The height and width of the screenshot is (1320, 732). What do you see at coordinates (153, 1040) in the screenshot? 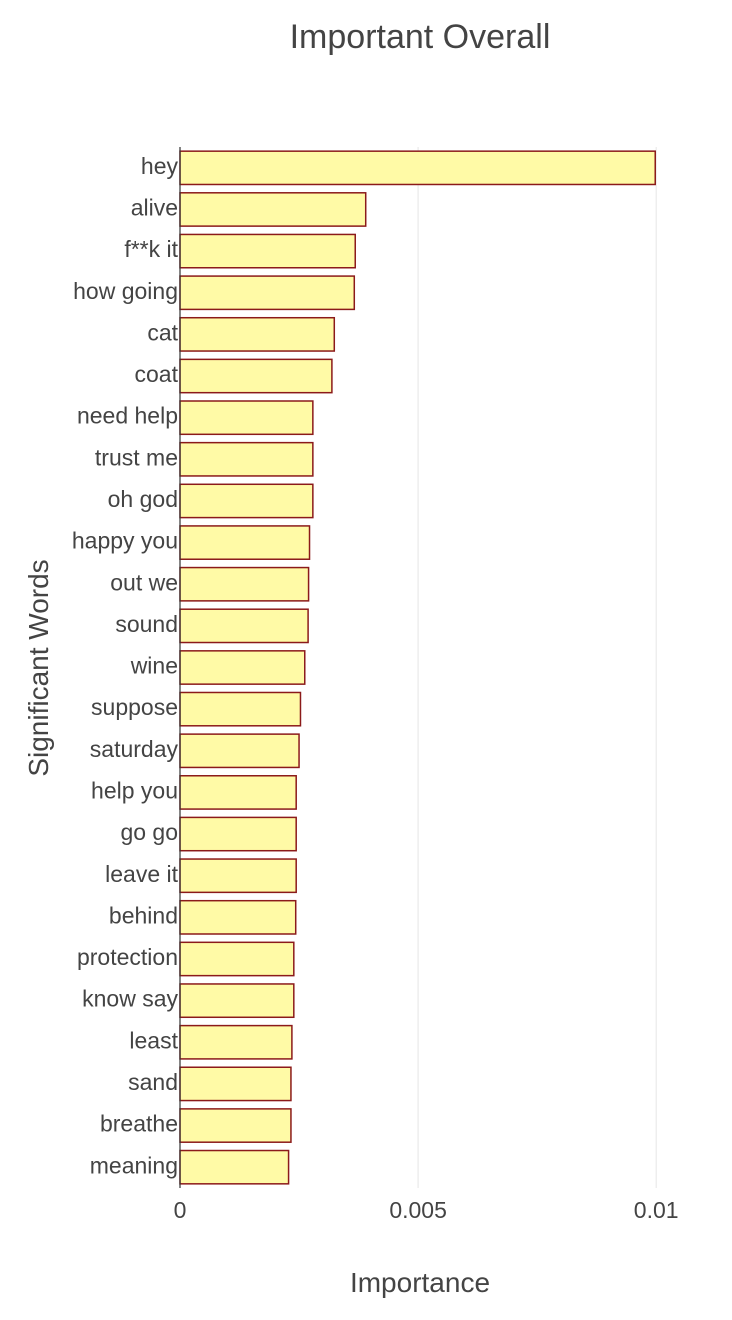
I see `y-tick-label: least` at bounding box center [153, 1040].